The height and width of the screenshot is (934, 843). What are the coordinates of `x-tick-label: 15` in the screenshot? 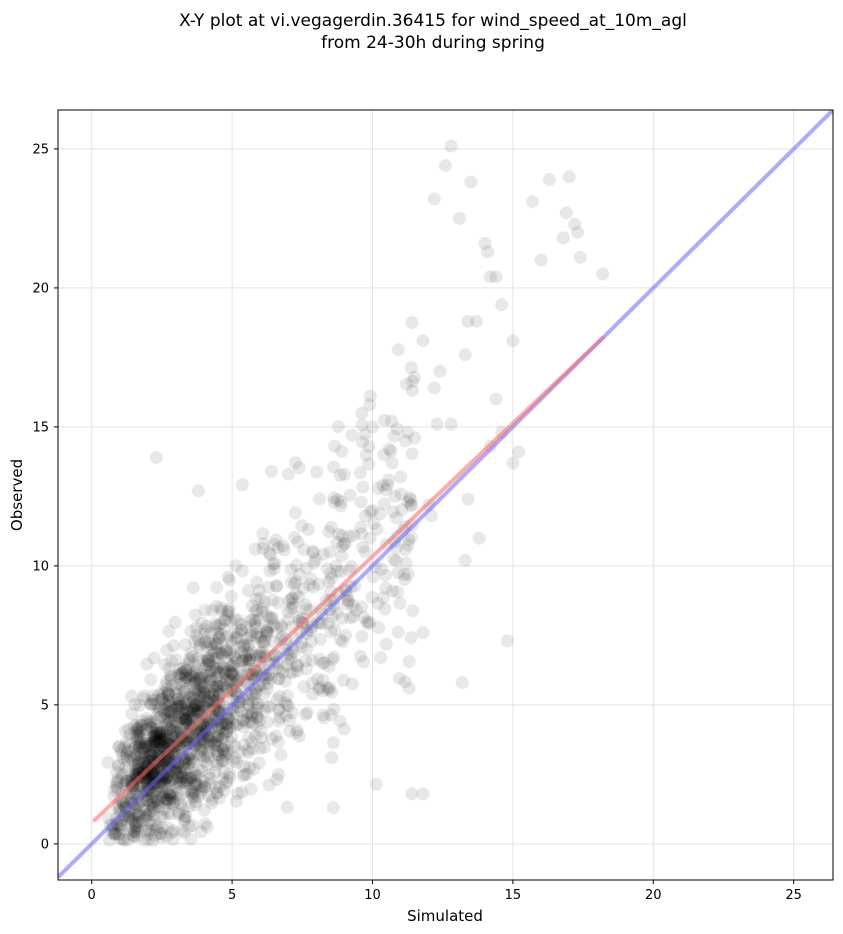 It's located at (513, 895).